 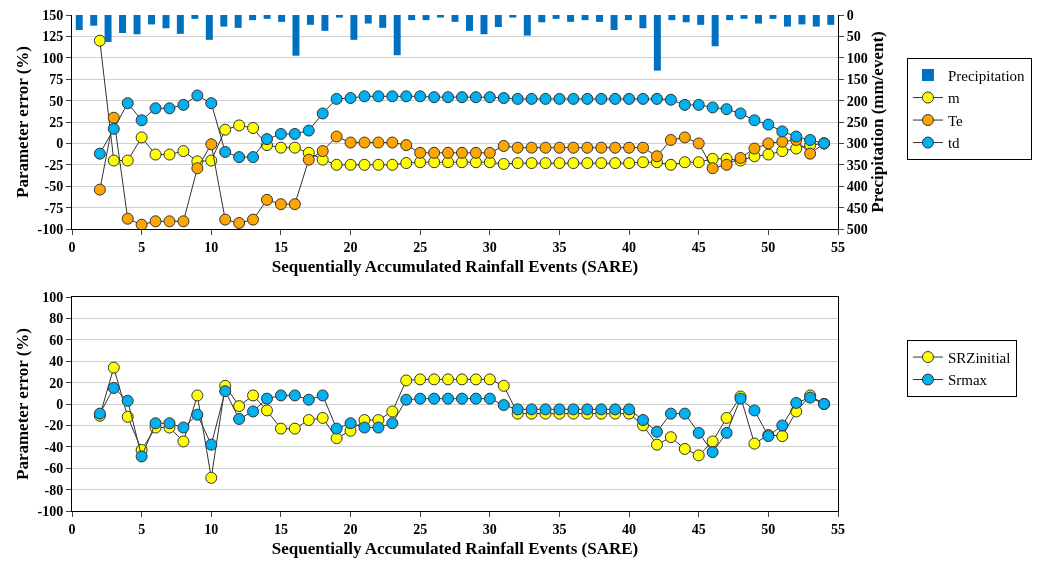 What do you see at coordinates (56, 319) in the screenshot?
I see `y-tick-label: 80` at bounding box center [56, 319].